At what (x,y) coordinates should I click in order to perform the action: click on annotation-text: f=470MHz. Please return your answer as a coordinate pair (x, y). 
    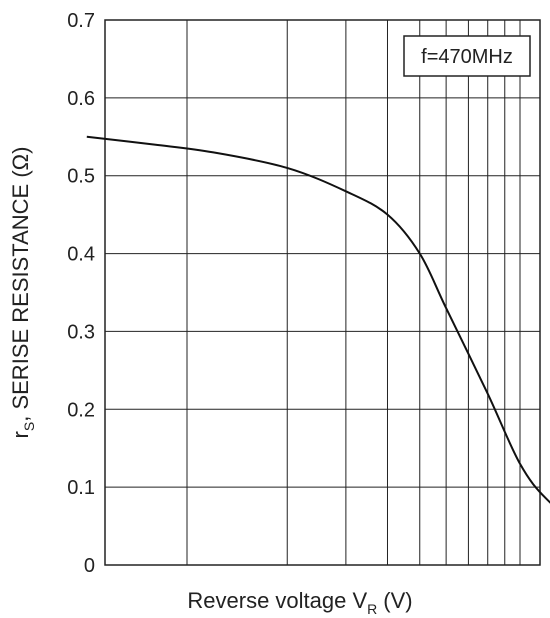
    Looking at the image, I should click on (467, 57).